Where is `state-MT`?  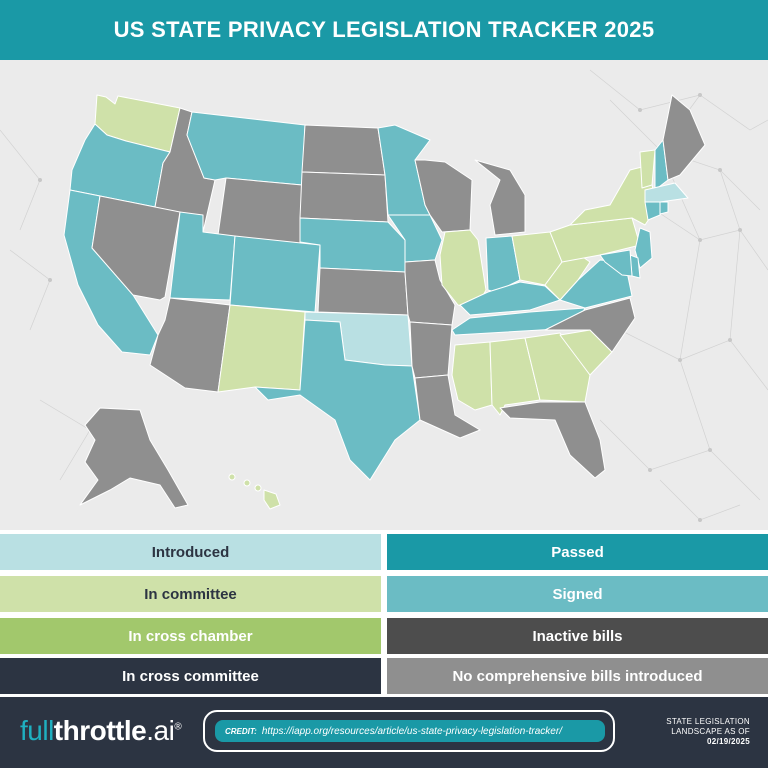 state-MT is located at coordinates (246, 148).